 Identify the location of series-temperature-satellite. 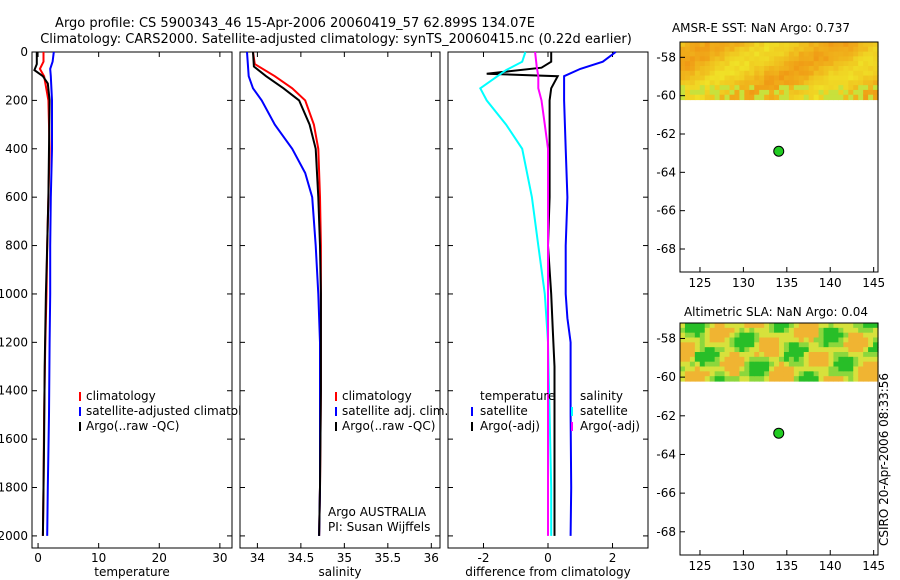
(590, 293).